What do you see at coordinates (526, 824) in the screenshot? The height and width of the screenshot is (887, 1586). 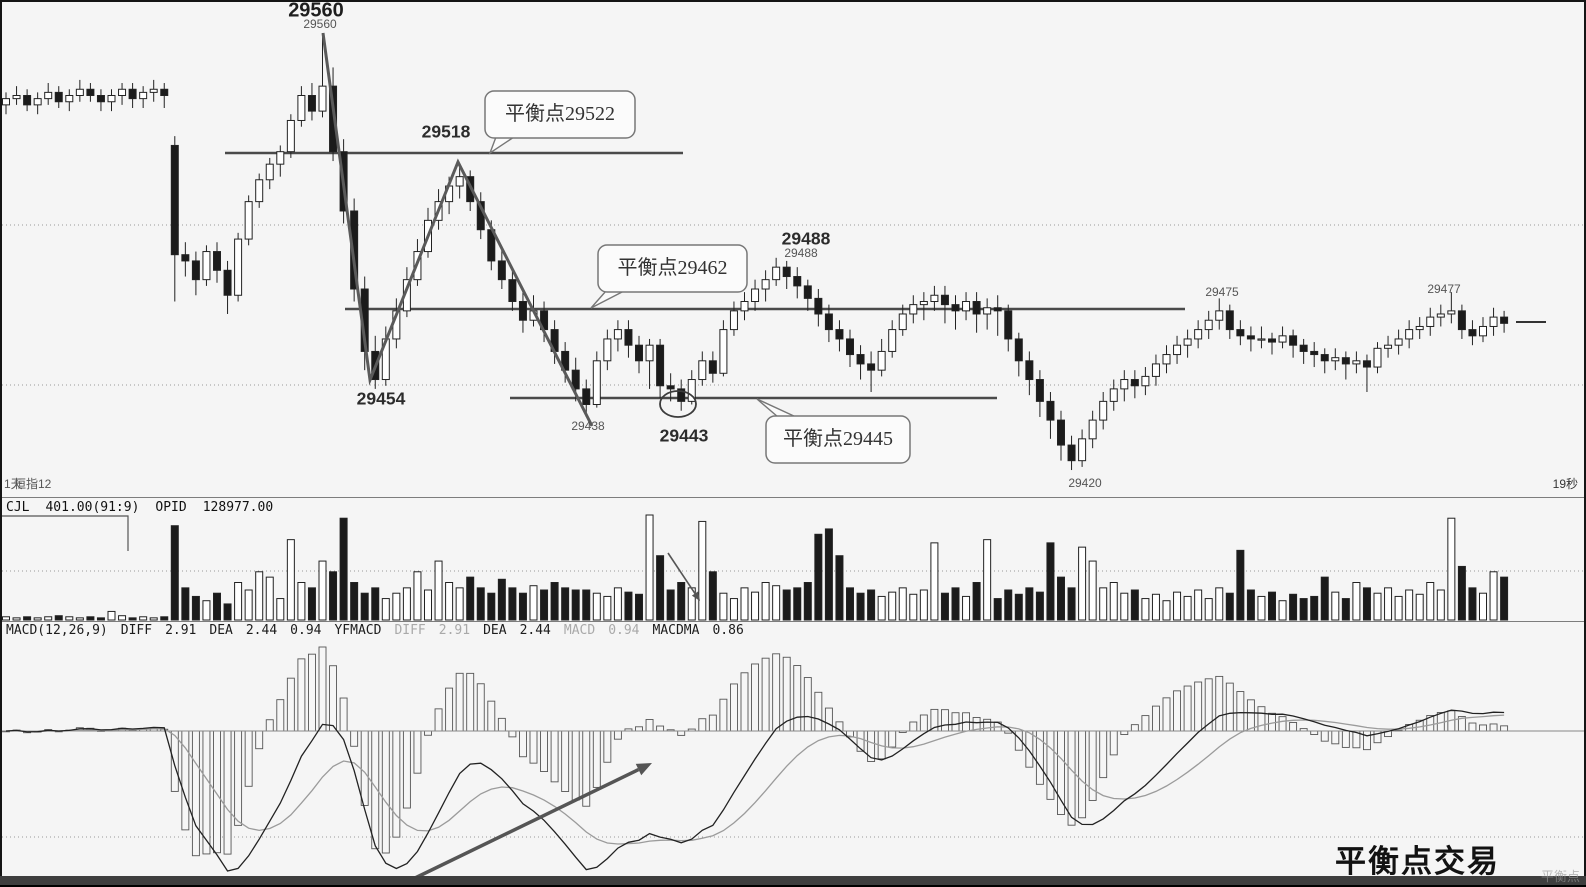 I see `macd-trend-arrow-annotation` at bounding box center [526, 824].